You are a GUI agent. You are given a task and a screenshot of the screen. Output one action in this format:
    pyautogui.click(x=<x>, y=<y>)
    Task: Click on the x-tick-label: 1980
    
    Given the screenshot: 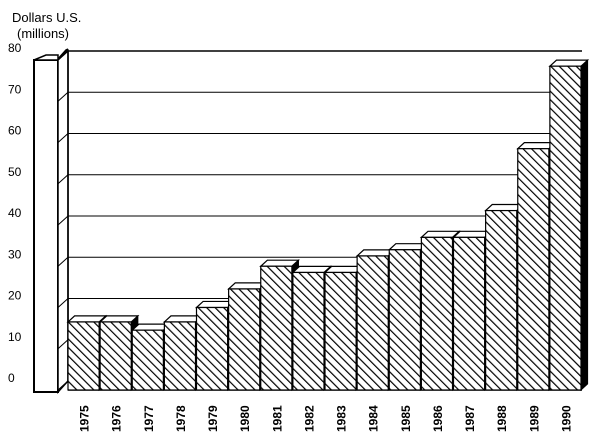 What is the action you would take?
    pyautogui.click(x=245, y=418)
    